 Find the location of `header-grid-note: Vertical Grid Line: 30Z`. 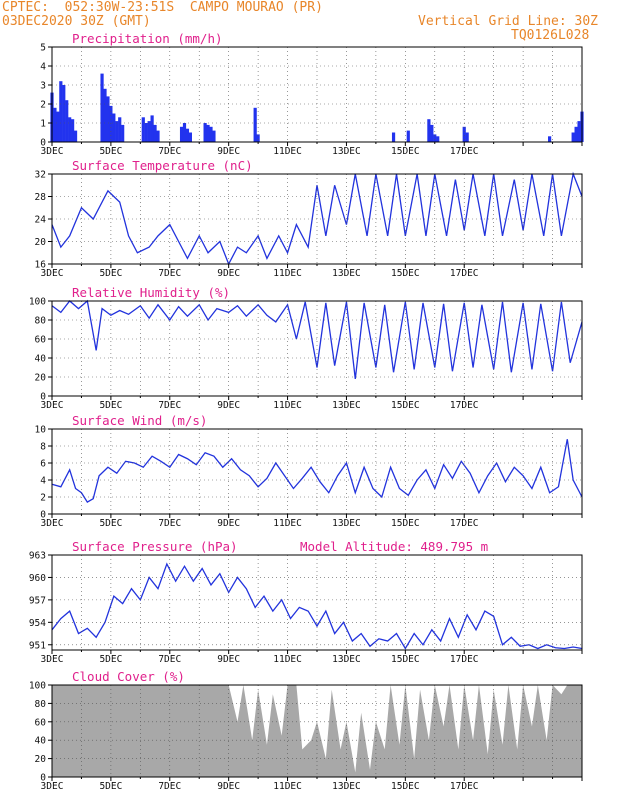

header-grid-note: Vertical Grid Line: 30Z is located at coordinates (508, 21).